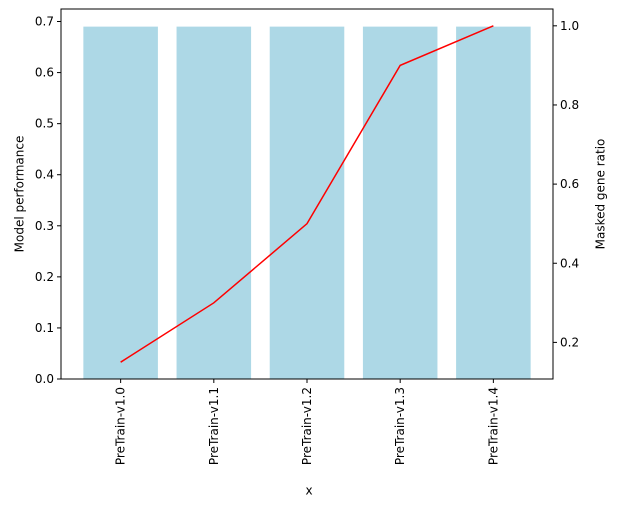 The image size is (618, 509). What do you see at coordinates (44, 226) in the screenshot?
I see `y-tick-label: 0.3` at bounding box center [44, 226].